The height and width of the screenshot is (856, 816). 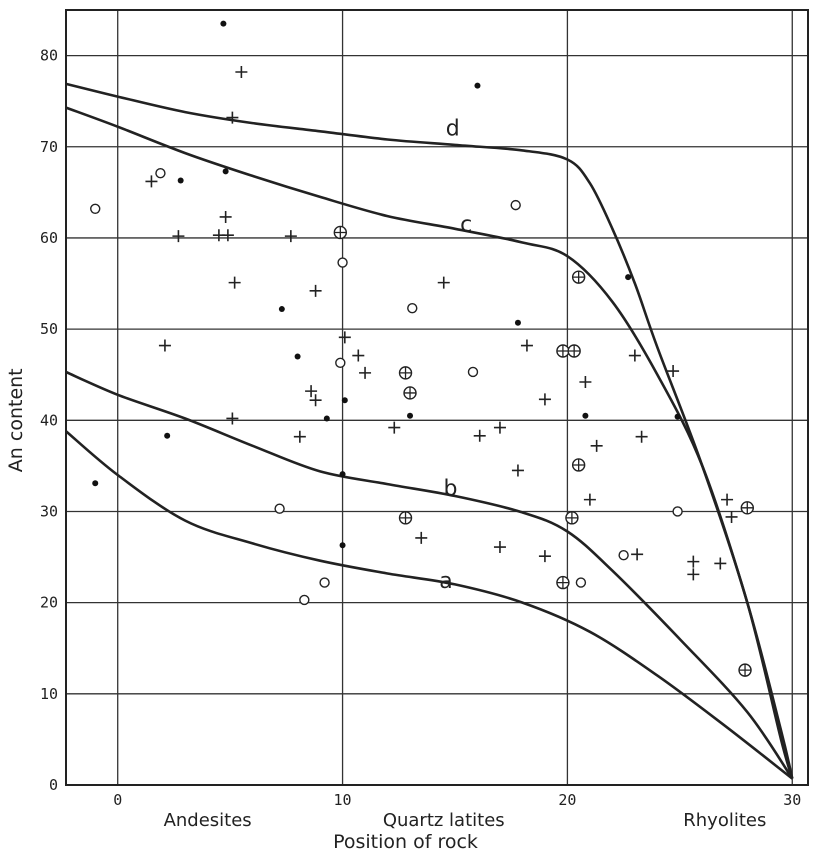 I want to click on y-tick-labels: 0 10 20 30 40 50 60 70 80, so click(x=49, y=420).